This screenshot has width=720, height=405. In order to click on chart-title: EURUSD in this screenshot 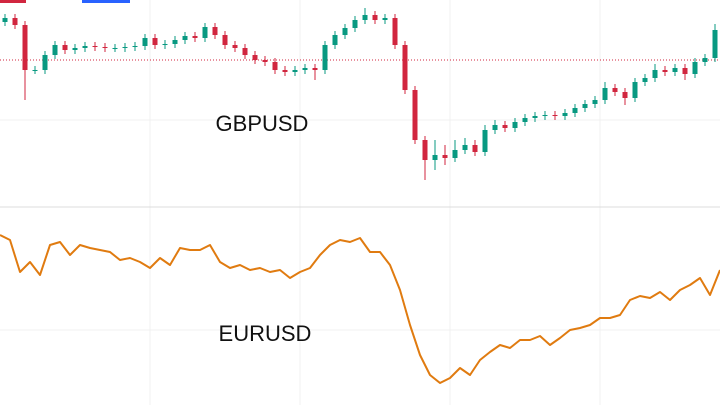, I will do `click(265, 333)`.